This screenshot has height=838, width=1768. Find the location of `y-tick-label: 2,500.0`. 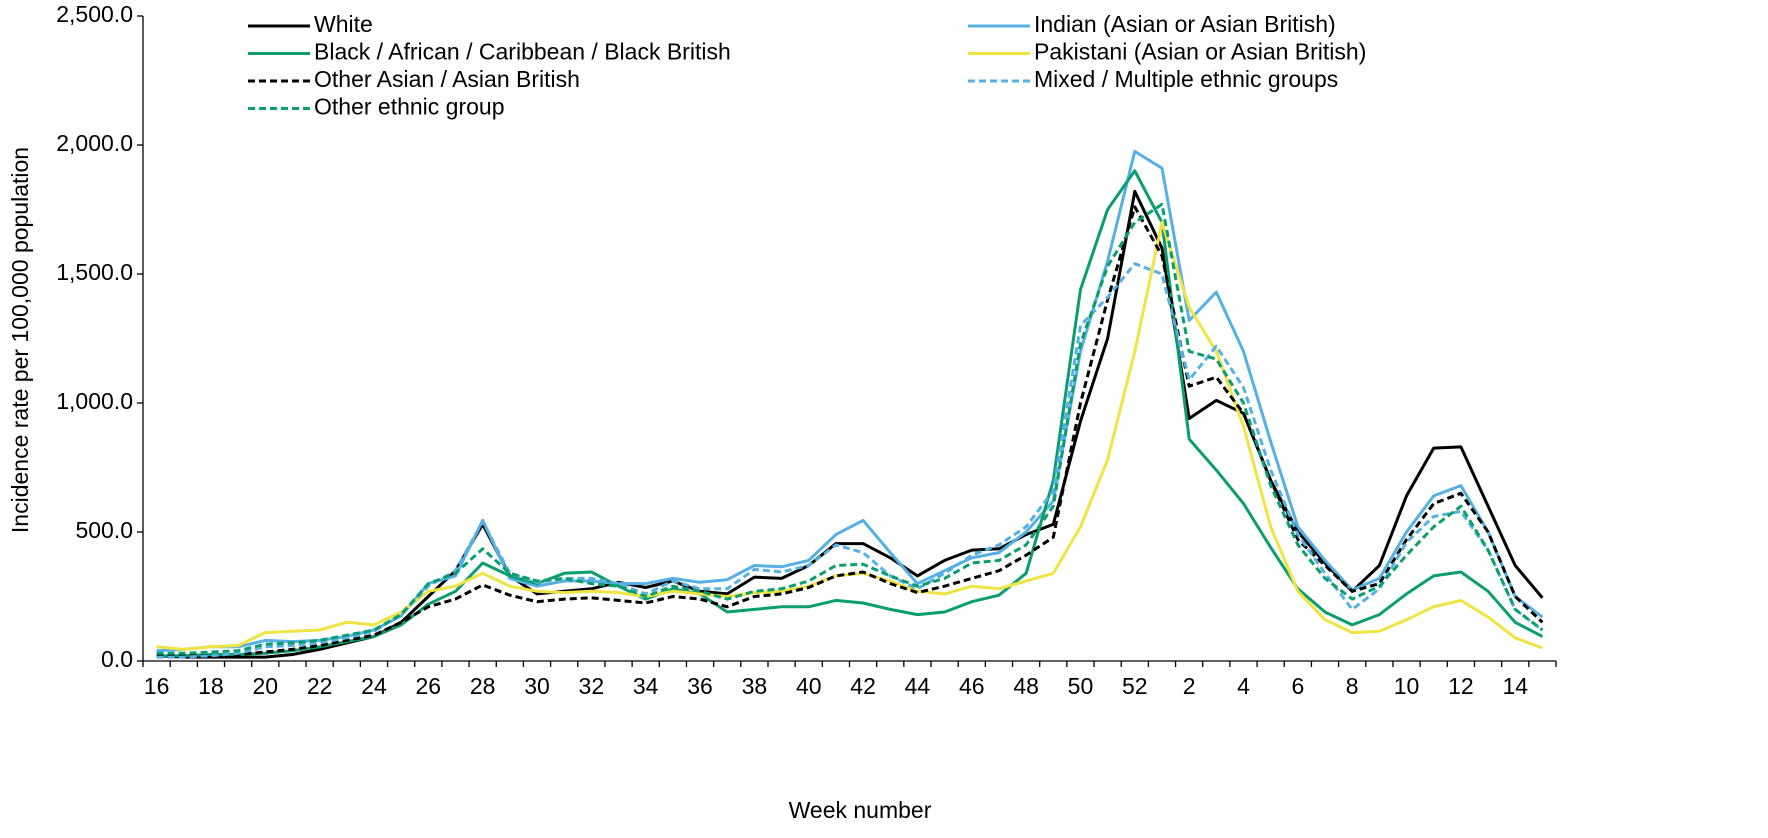

y-tick-label: 2,500.0 is located at coordinates (94, 14).